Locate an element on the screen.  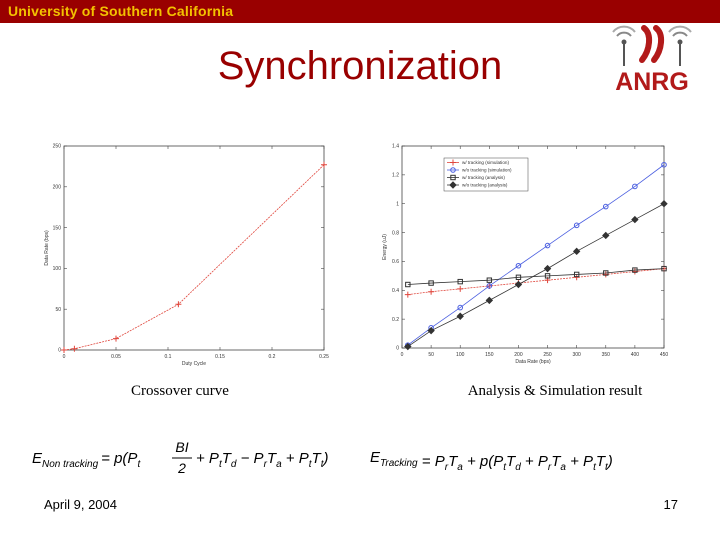
slide-date: April 9, 2004 is located at coordinates (80, 504).